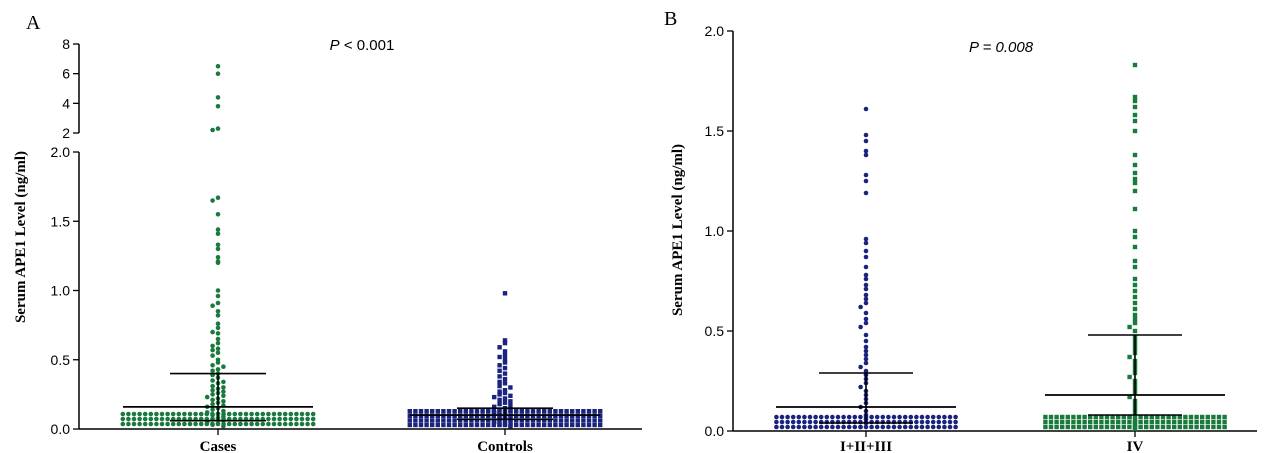 This screenshot has height=453, width=1268. What do you see at coordinates (33, 23) in the screenshot?
I see `panel-letter-a: A` at bounding box center [33, 23].